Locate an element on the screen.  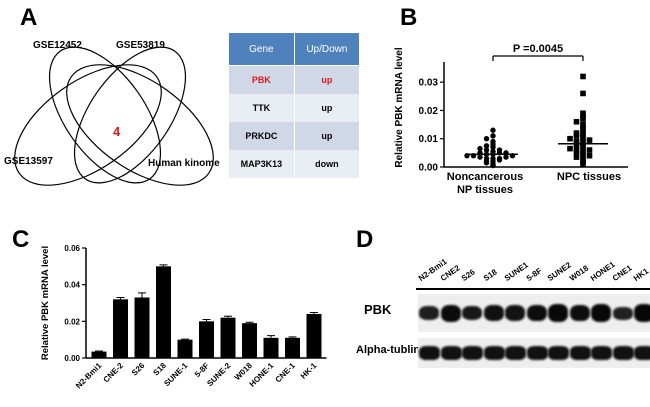
x-tick-label: HONE-1 is located at coordinates (262, 375).